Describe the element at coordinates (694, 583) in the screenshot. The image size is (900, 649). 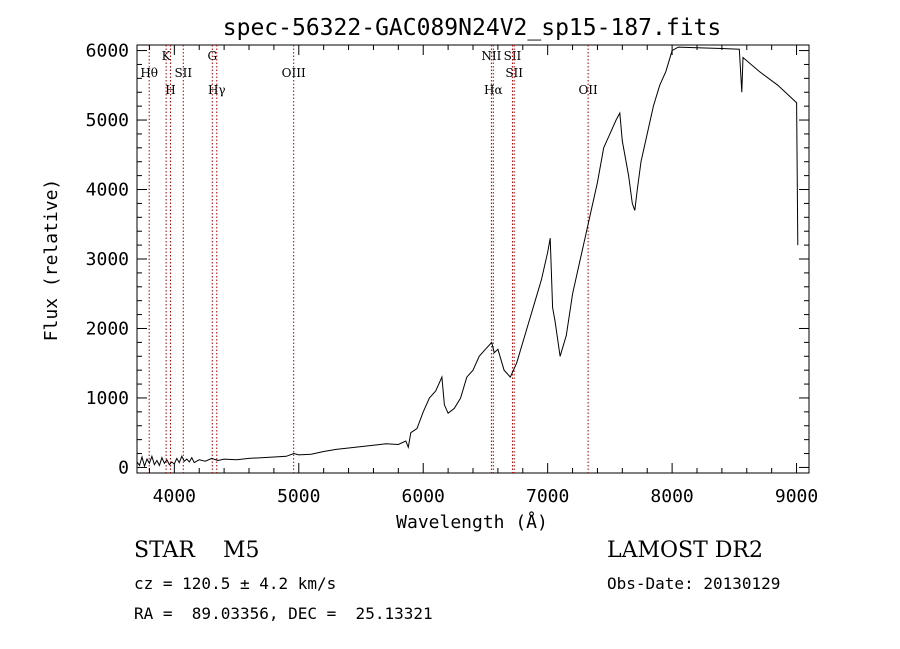
I see `observation-date: Obs-Date: 20130129` at that location.